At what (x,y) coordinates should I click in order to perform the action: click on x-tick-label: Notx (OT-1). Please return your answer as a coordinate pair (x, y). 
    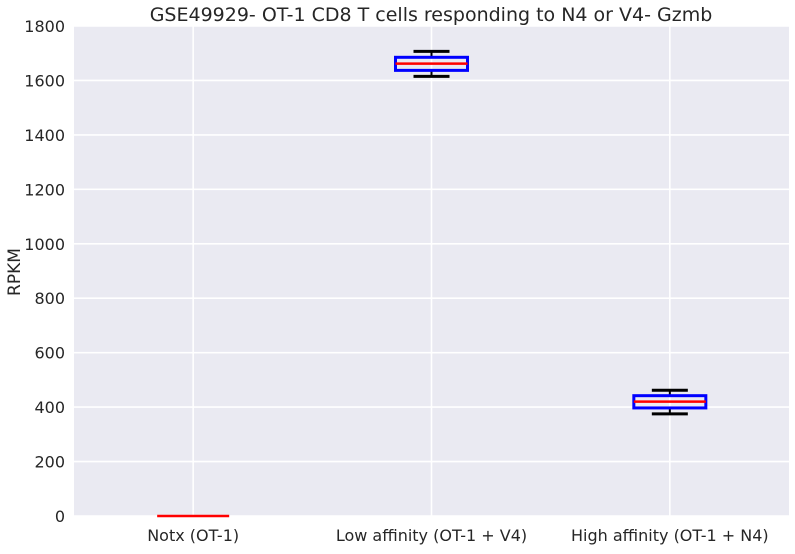
    Looking at the image, I should click on (193, 535).